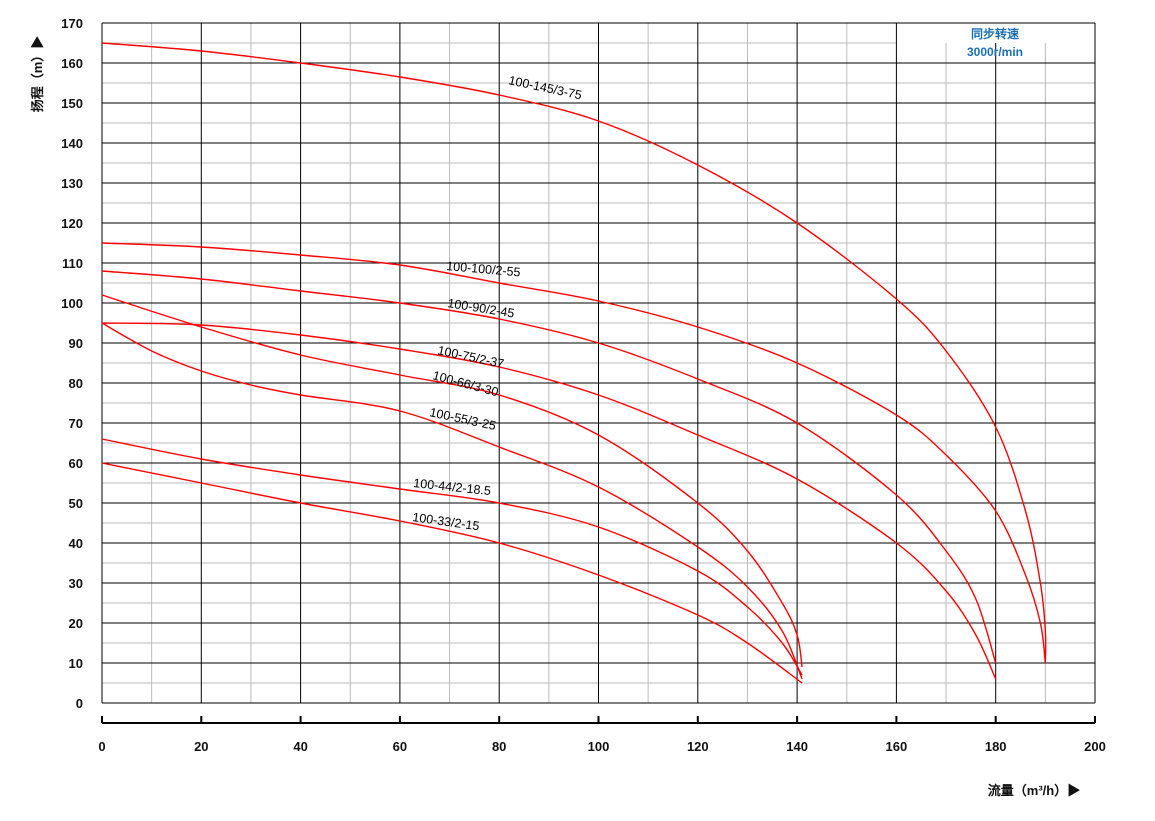  What do you see at coordinates (483, 269) in the screenshot?
I see `curve-label: 100-100/2-55` at bounding box center [483, 269].